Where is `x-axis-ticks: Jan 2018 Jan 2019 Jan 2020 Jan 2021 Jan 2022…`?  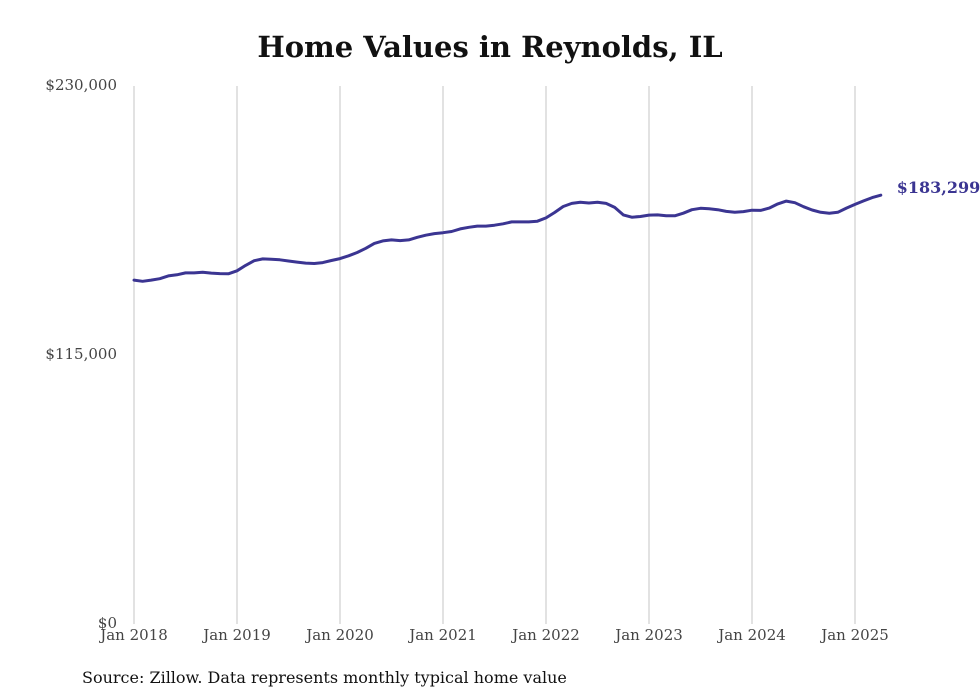 x-axis-ticks: Jan 2018 Jan 2019 Jan 2020 Jan 2021 Jan 2022… is located at coordinates (493, 635).